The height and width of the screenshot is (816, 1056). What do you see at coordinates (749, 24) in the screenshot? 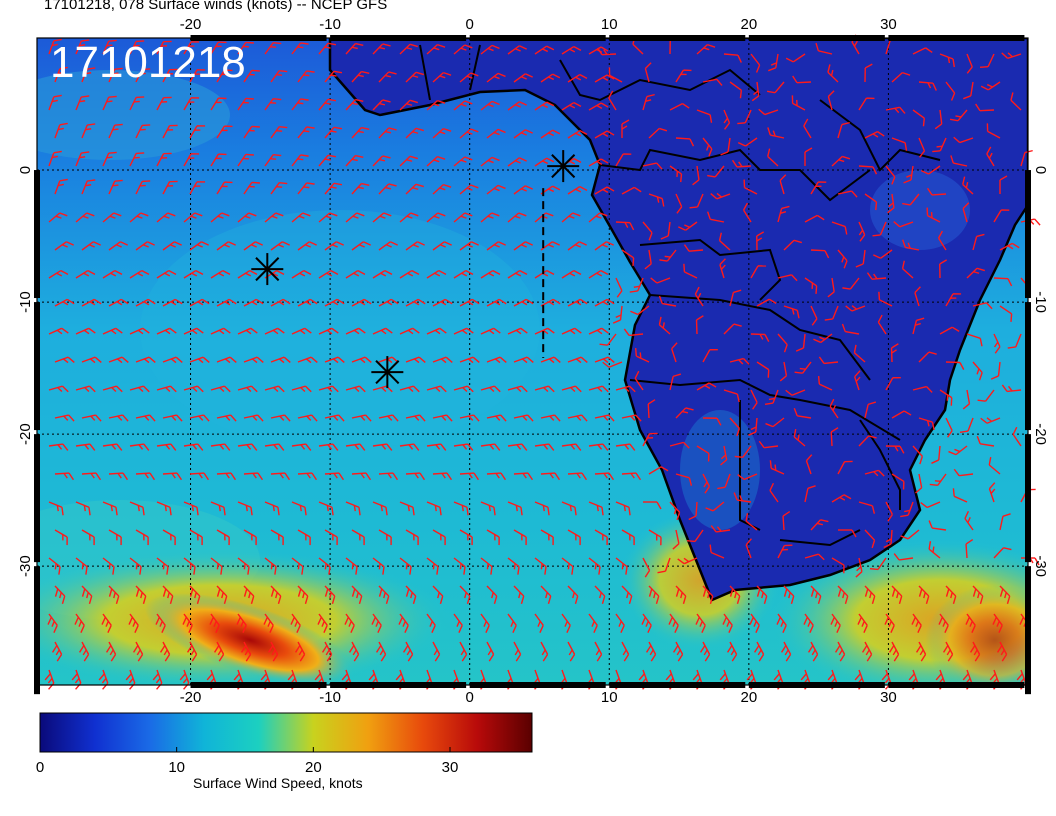
I see `lon-tick-label-top: 20` at bounding box center [749, 24].